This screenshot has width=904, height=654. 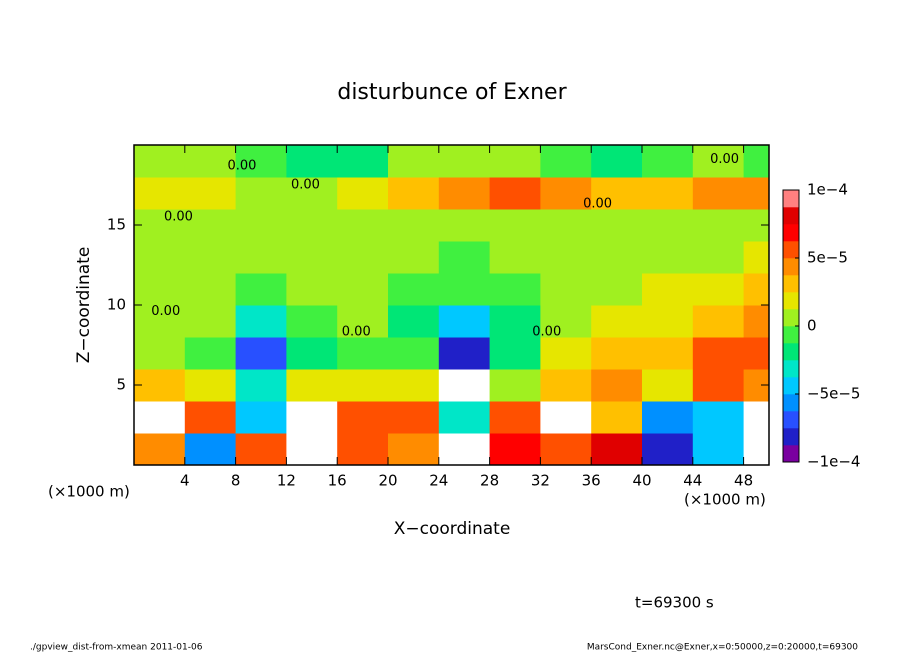 I want to click on x-tick-label: 36, so click(x=591, y=481).